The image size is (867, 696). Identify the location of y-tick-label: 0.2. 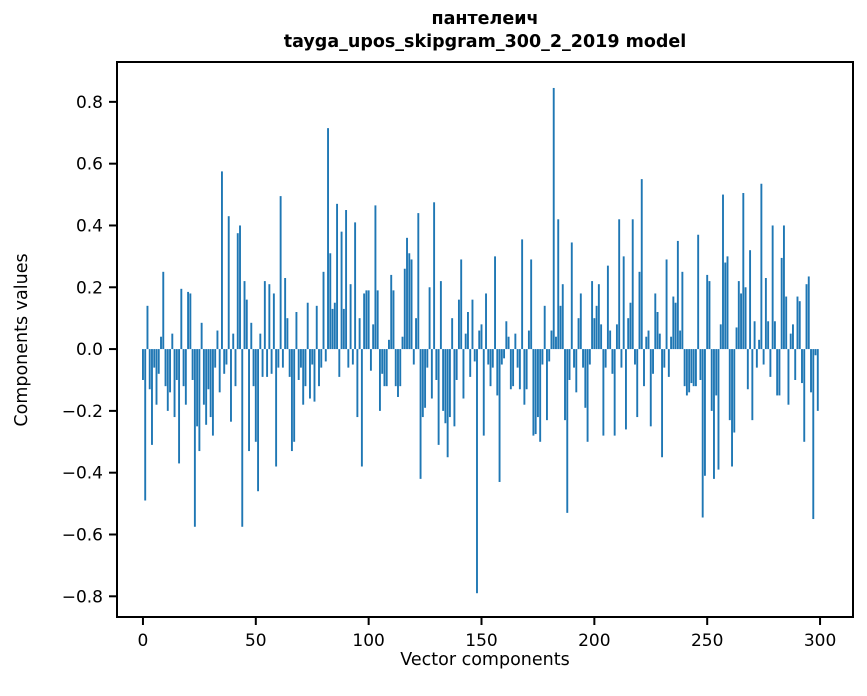
(89, 288).